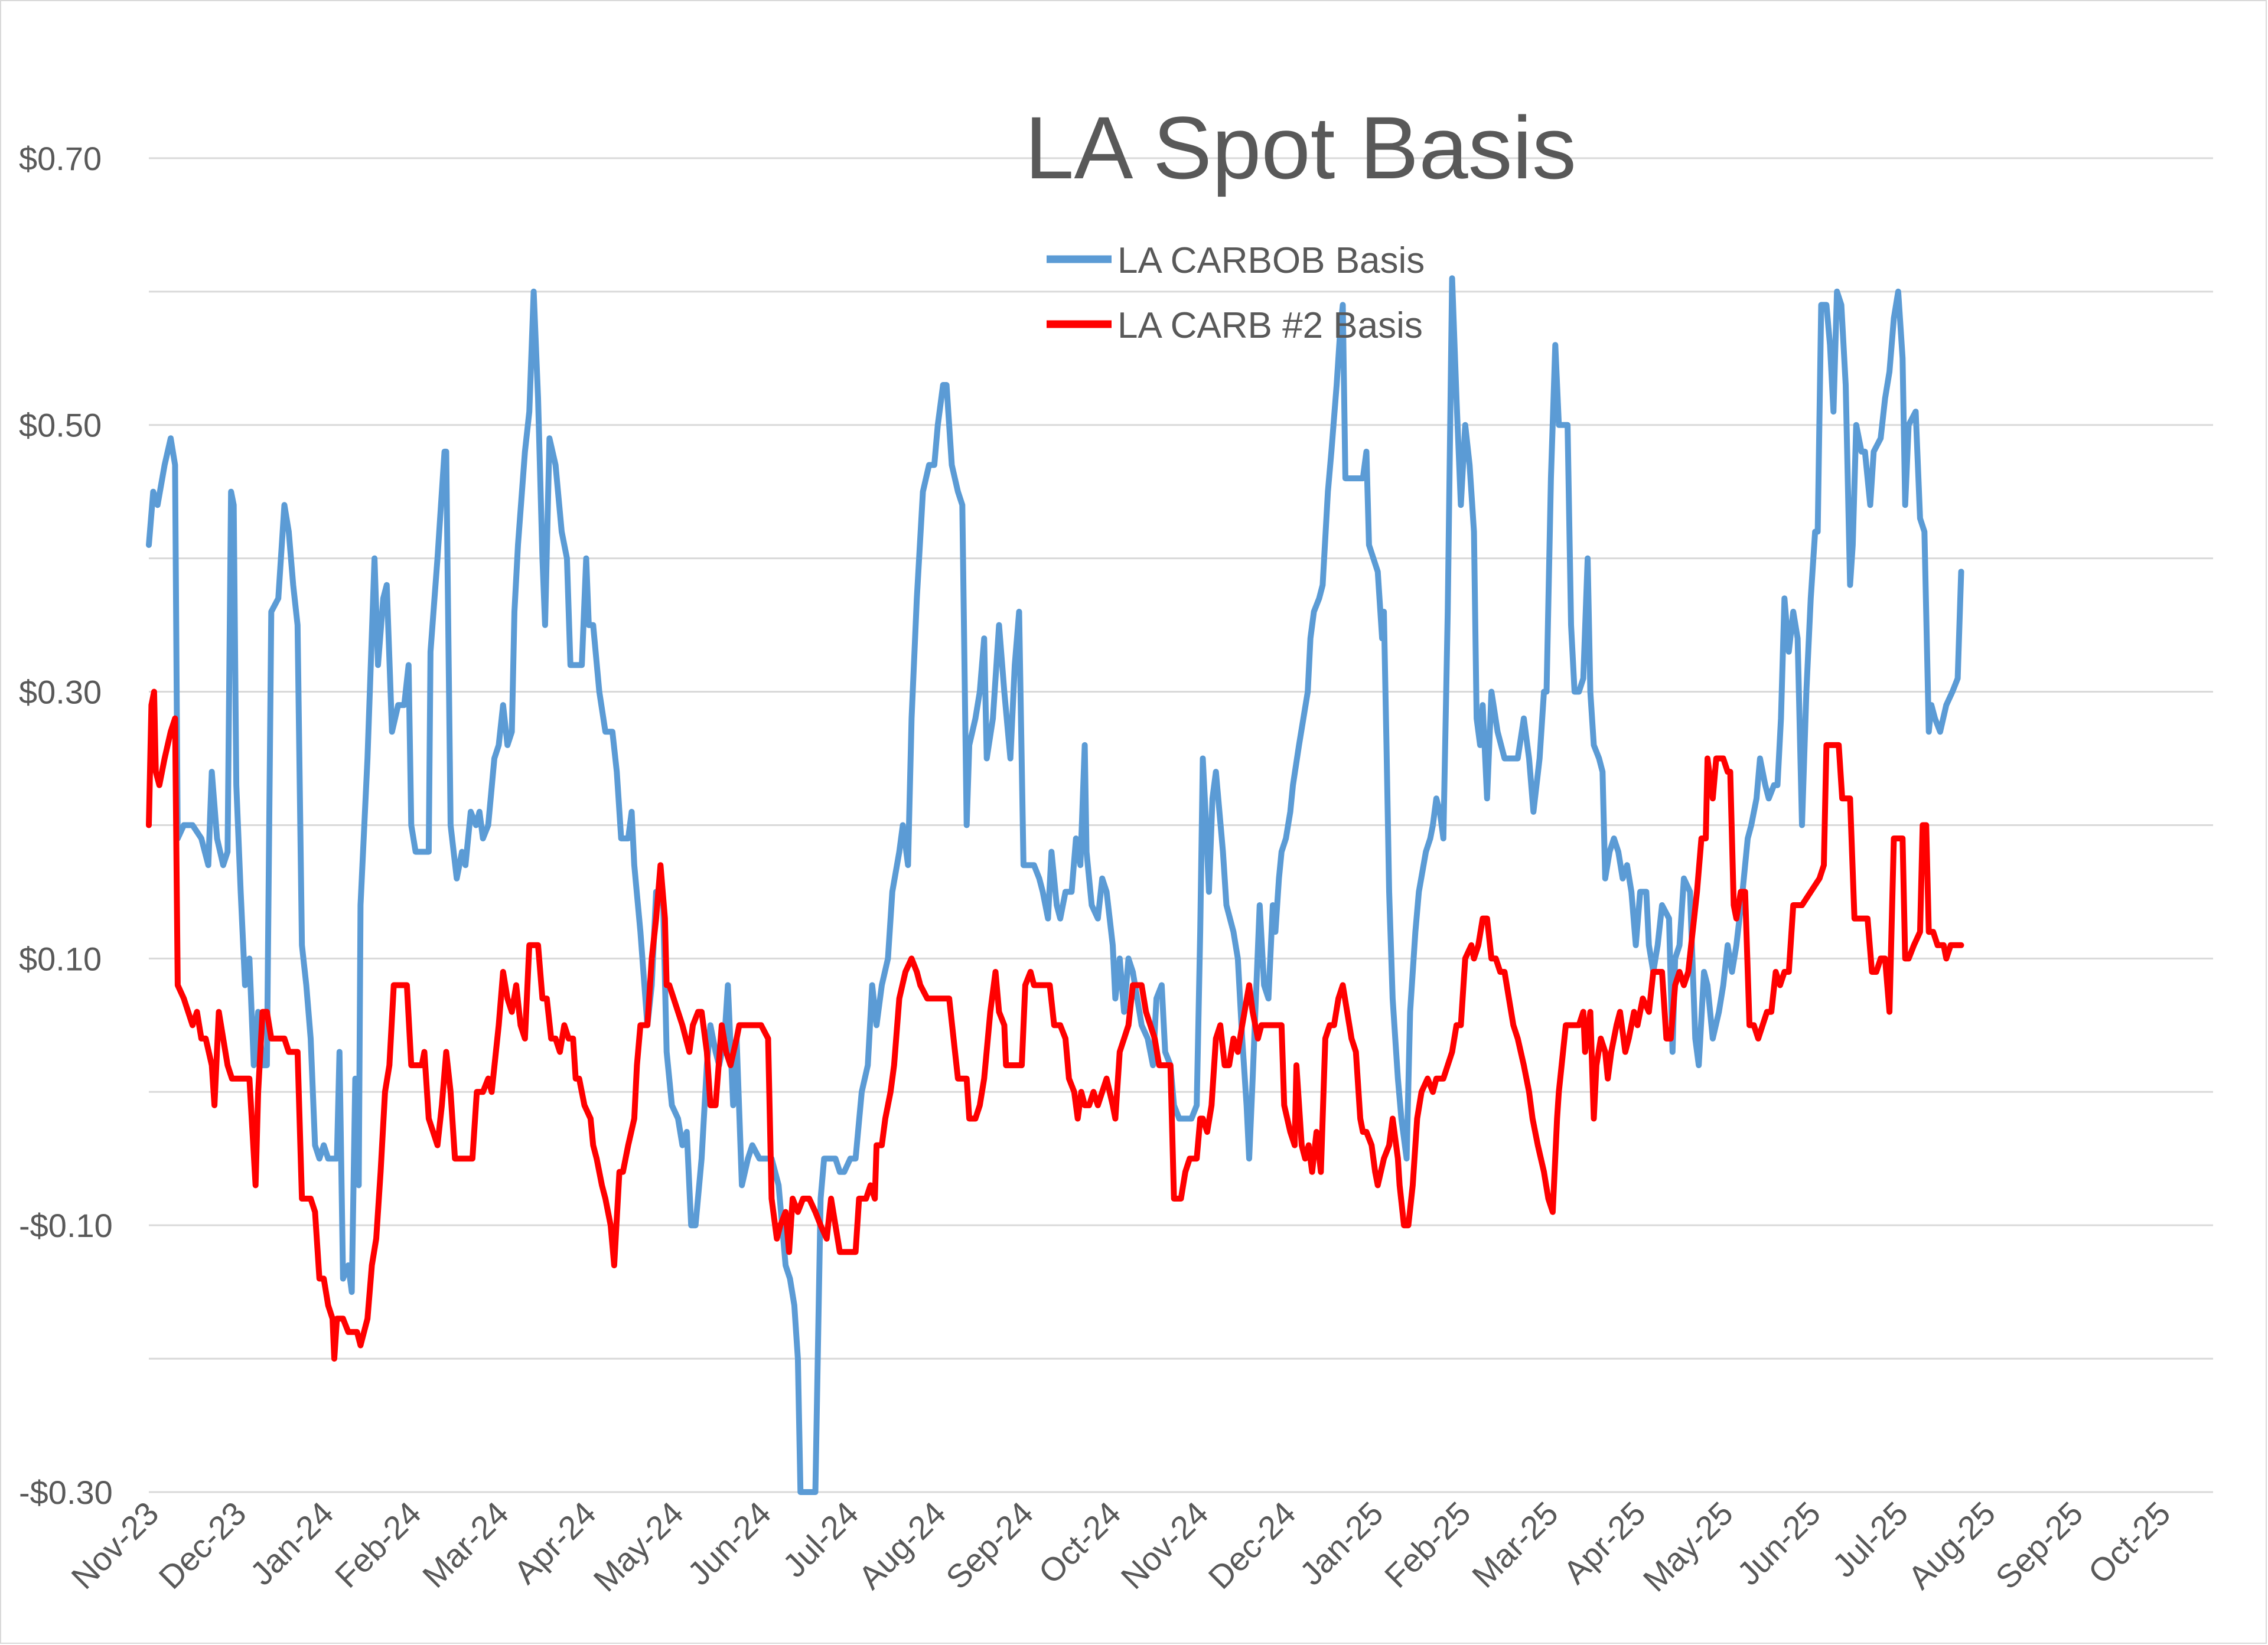 Image resolution: width=2268 pixels, height=1645 pixels. What do you see at coordinates (202, 1545) in the screenshot?
I see `x-tick-label: Dec-23` at bounding box center [202, 1545].